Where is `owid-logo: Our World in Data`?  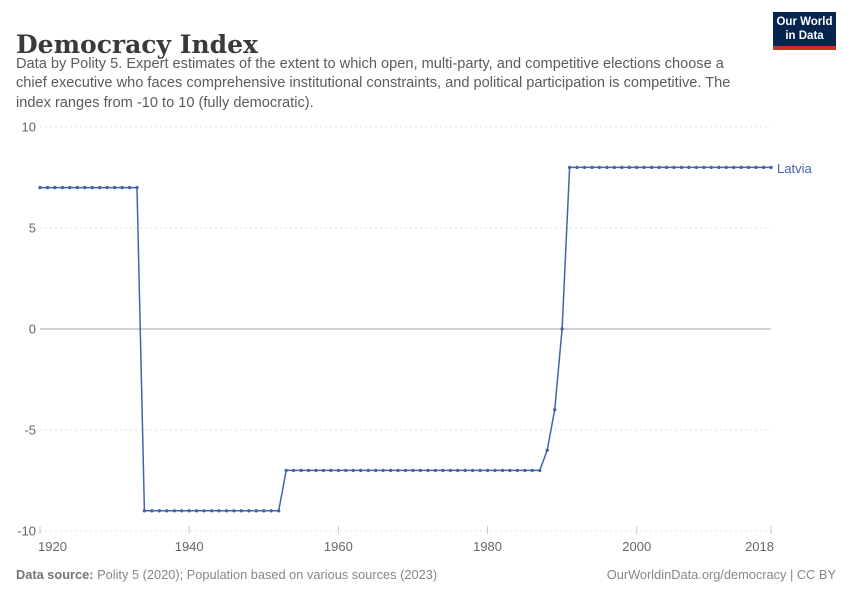 owid-logo: Our World in Data is located at coordinates (804, 31).